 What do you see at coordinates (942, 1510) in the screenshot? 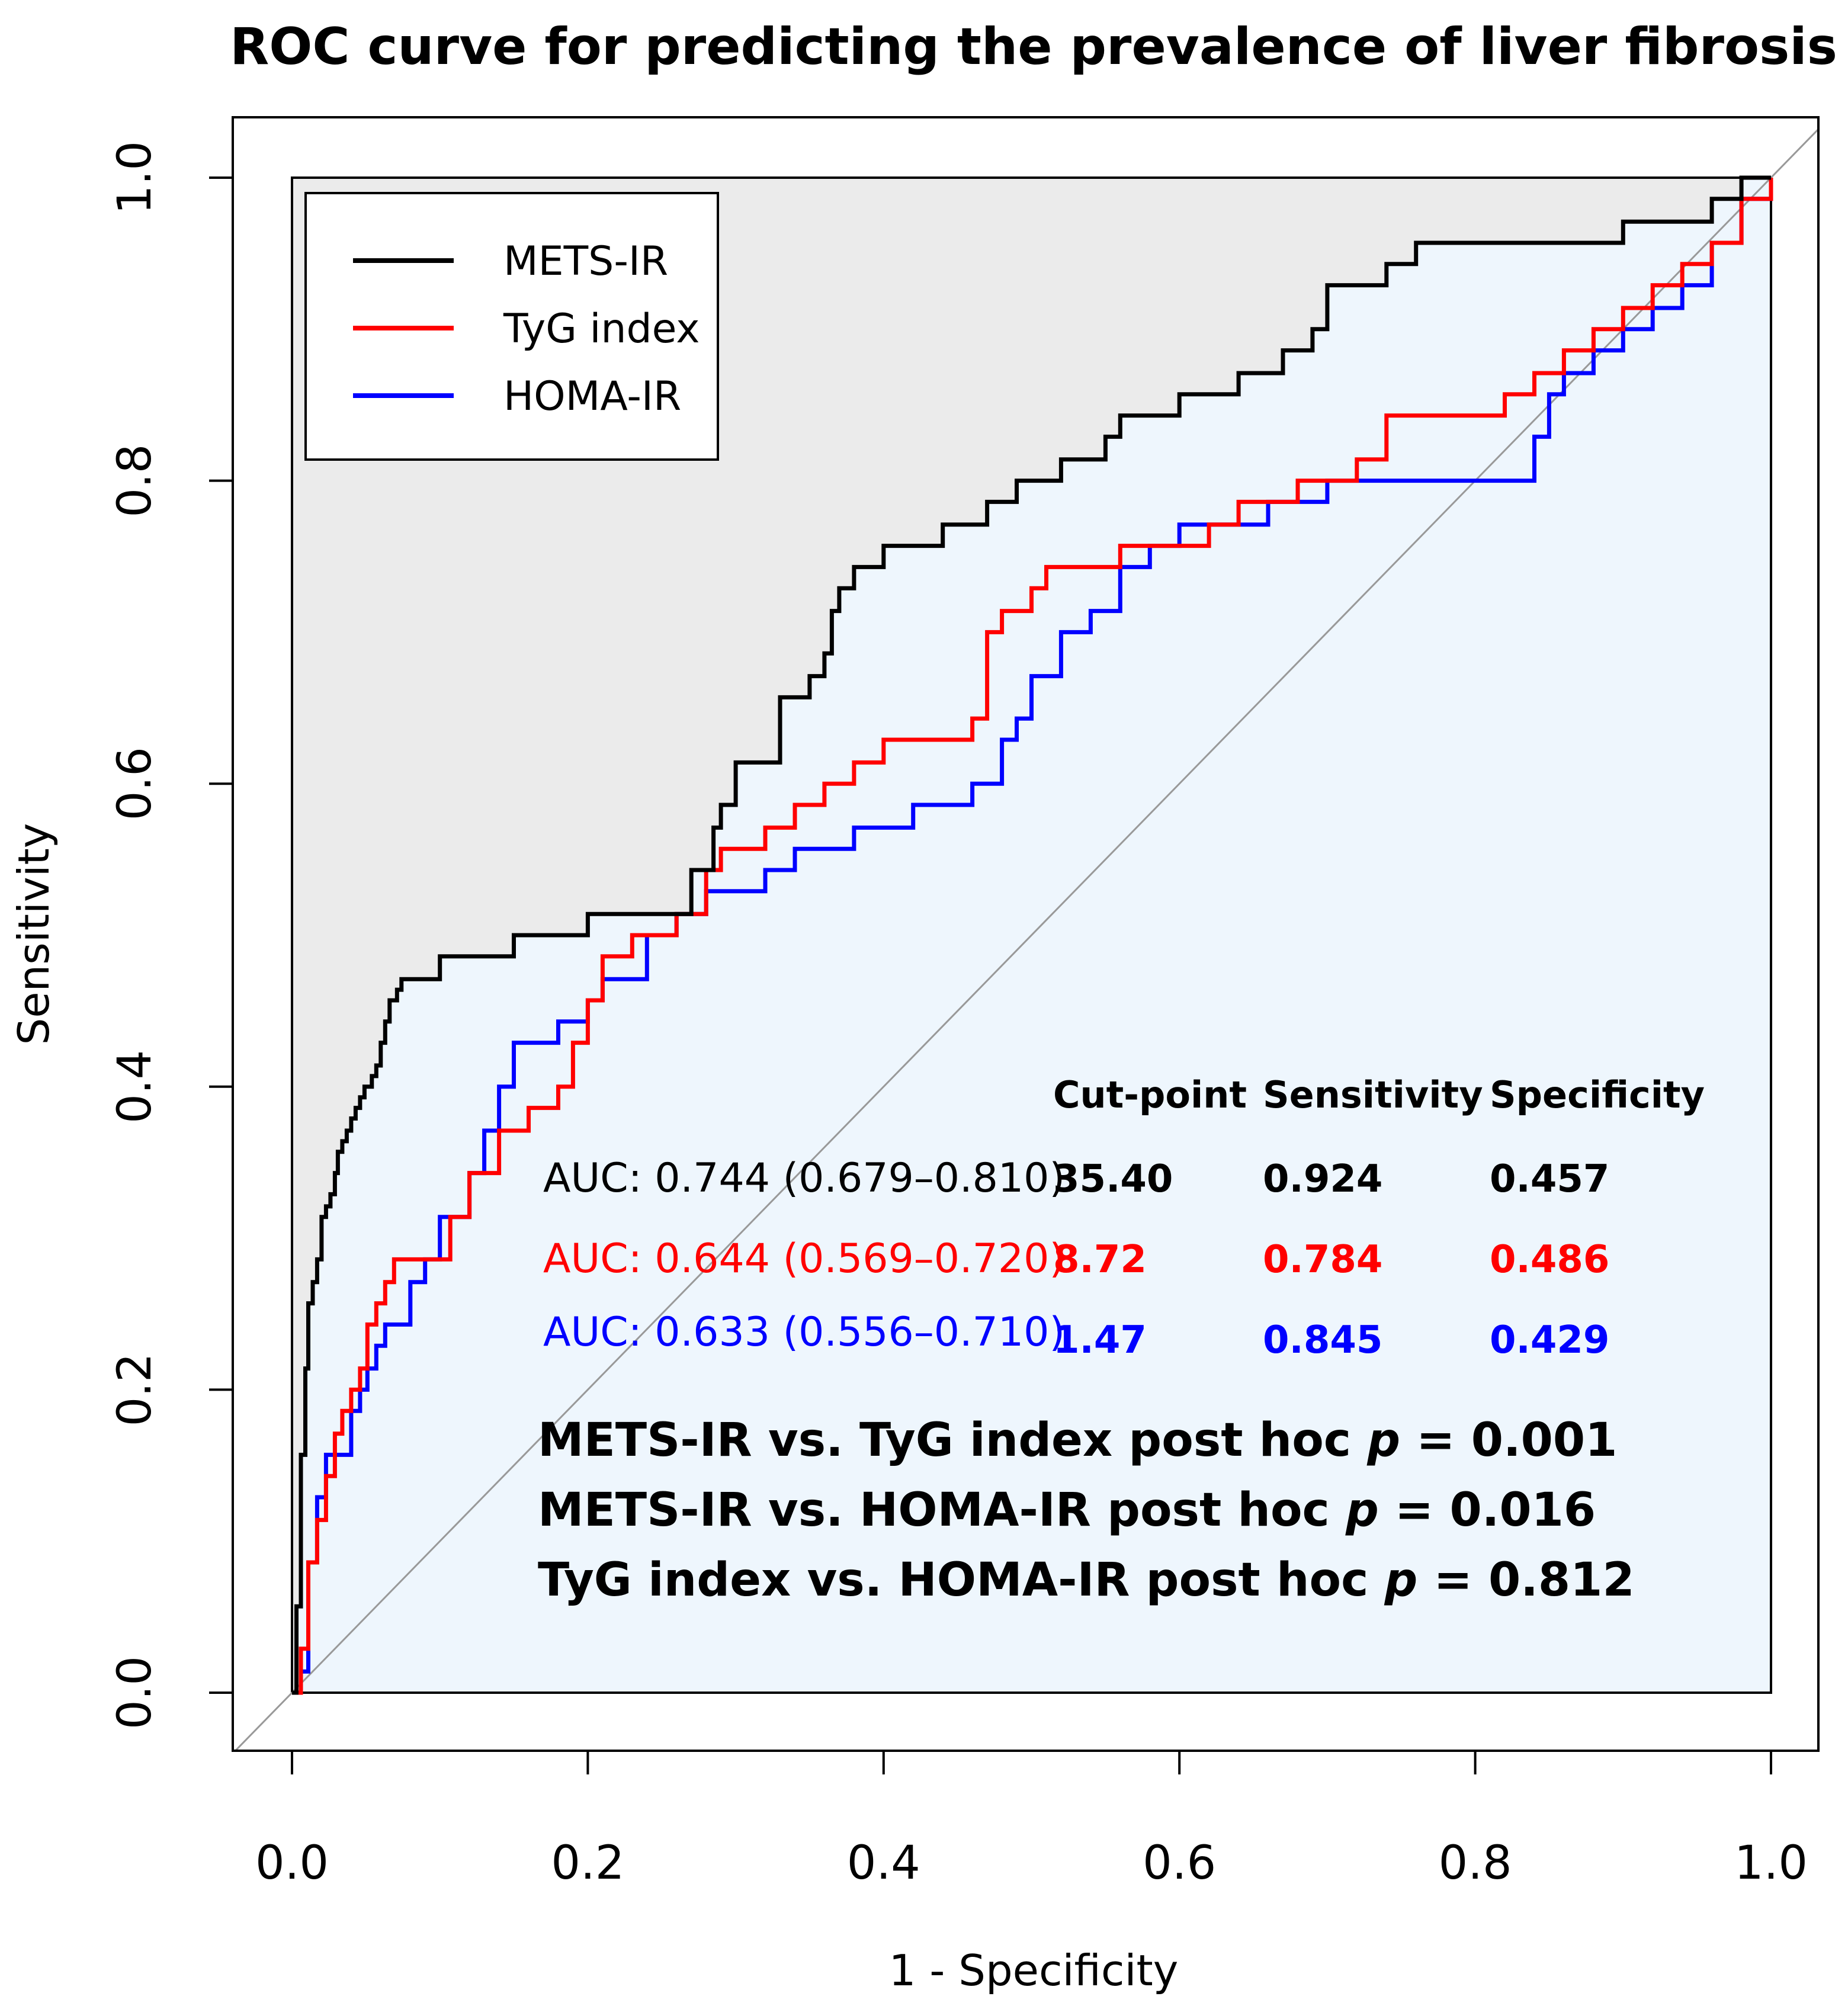
I see `posthoc-2-text: METS-IR vs. HOMA-IR post hoc` at bounding box center [942, 1510].